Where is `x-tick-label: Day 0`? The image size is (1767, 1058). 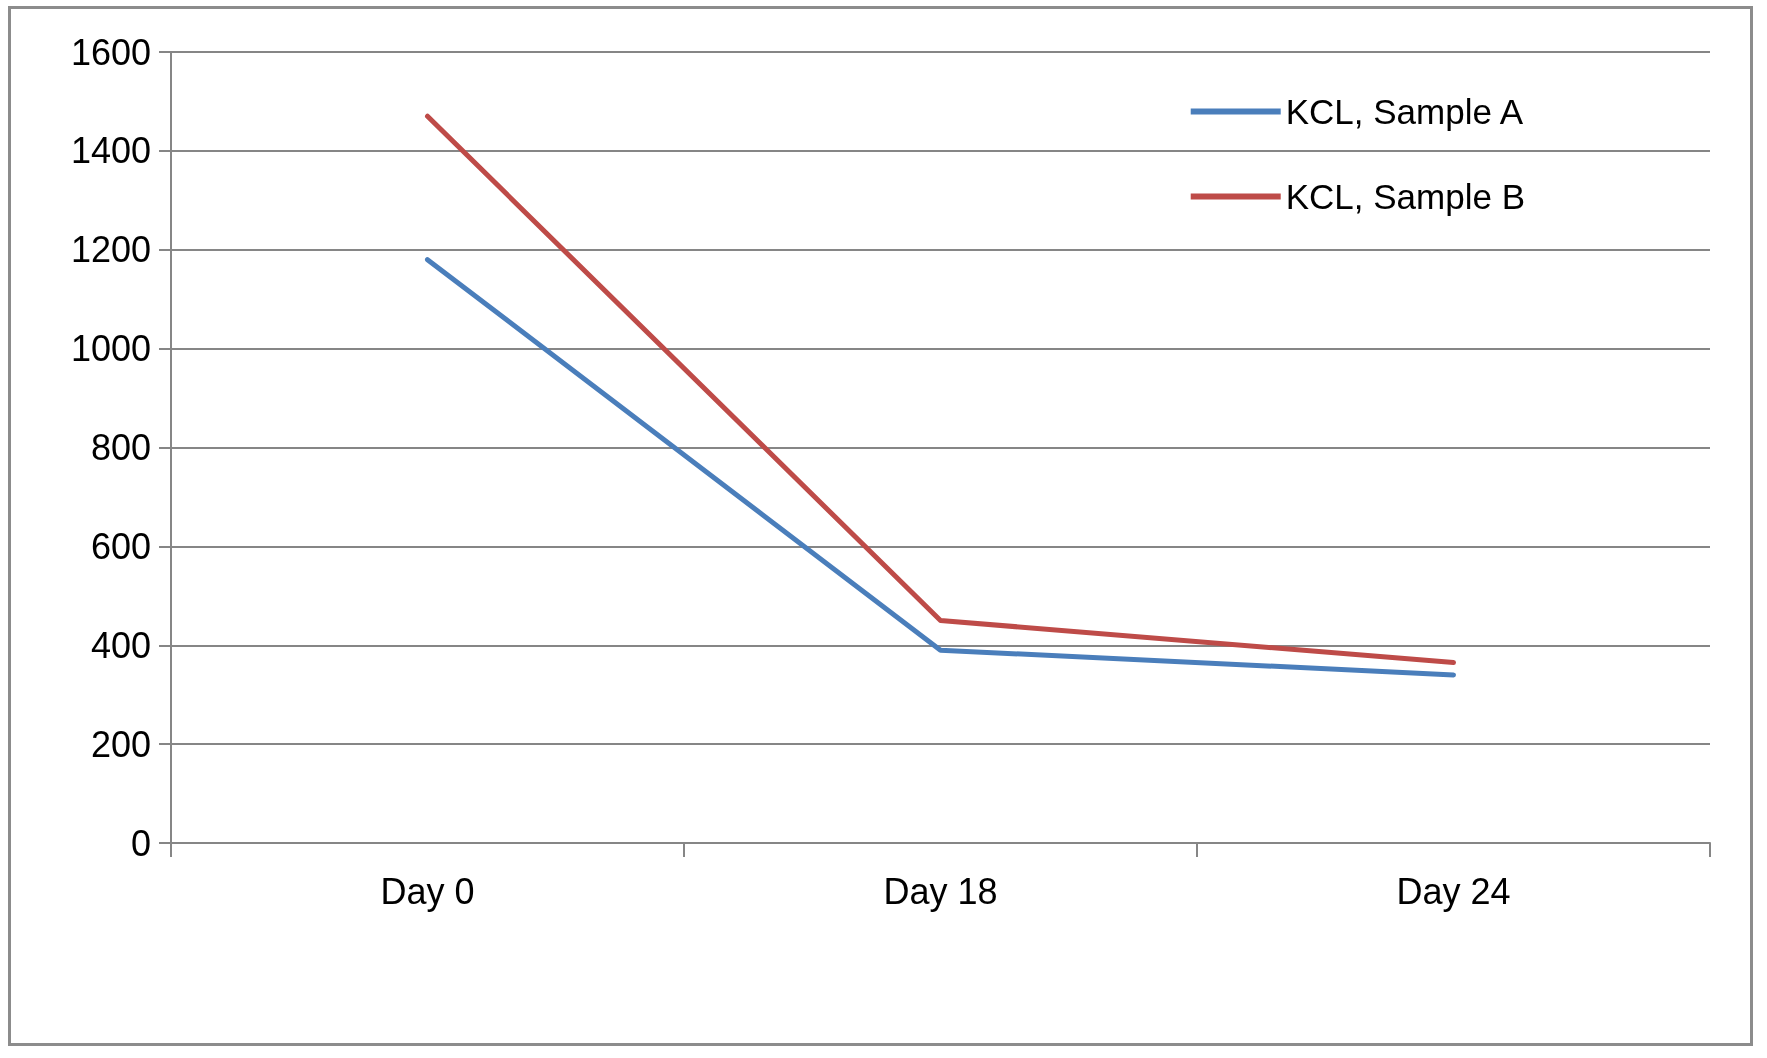
x-tick-label: Day 0 is located at coordinates (427, 891).